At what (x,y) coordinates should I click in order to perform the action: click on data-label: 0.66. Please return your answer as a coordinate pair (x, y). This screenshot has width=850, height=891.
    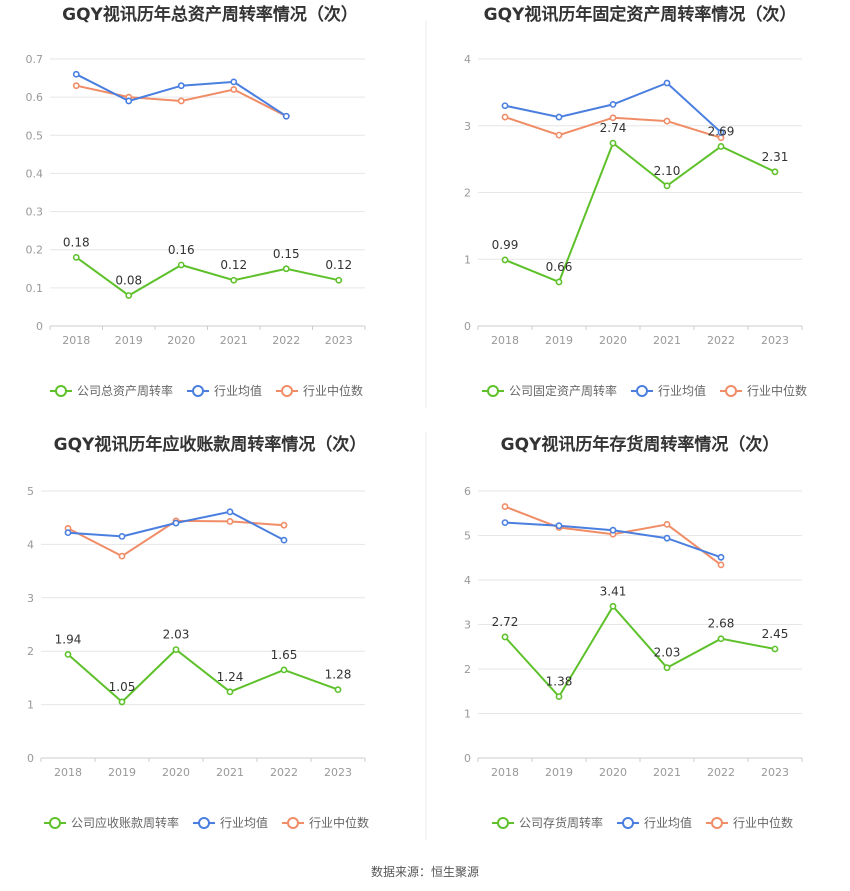
    Looking at the image, I should click on (559, 267).